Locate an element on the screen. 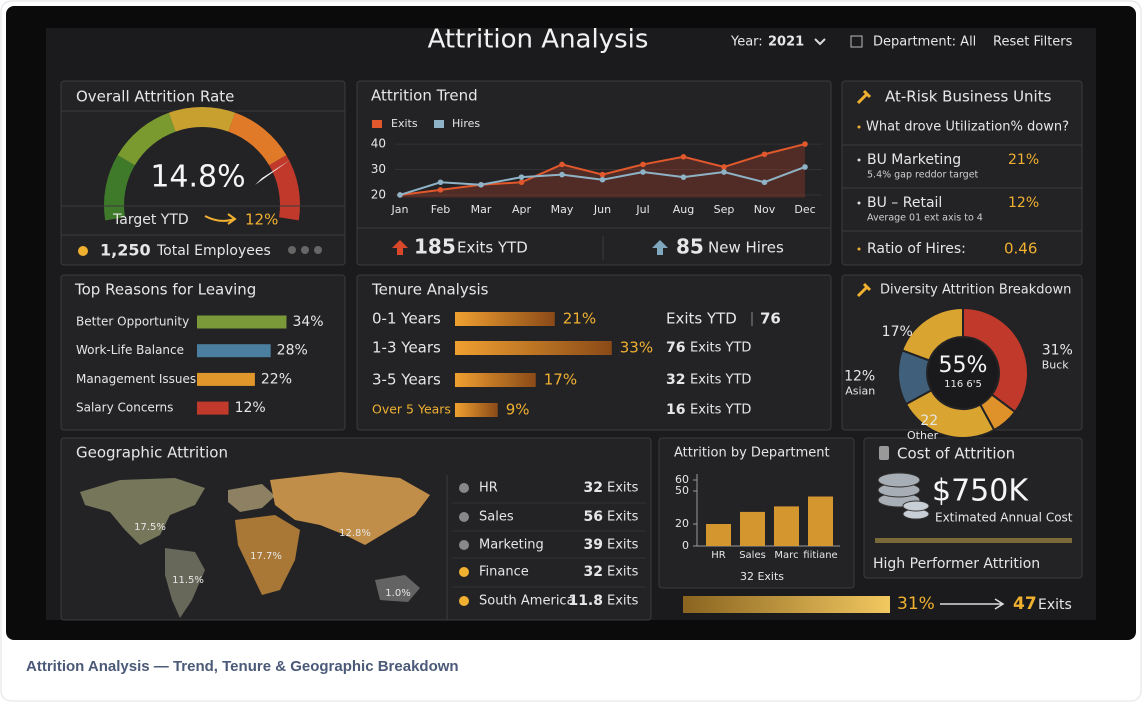 This screenshot has height=702, width=1142. legend-label: Hires is located at coordinates (466, 123).